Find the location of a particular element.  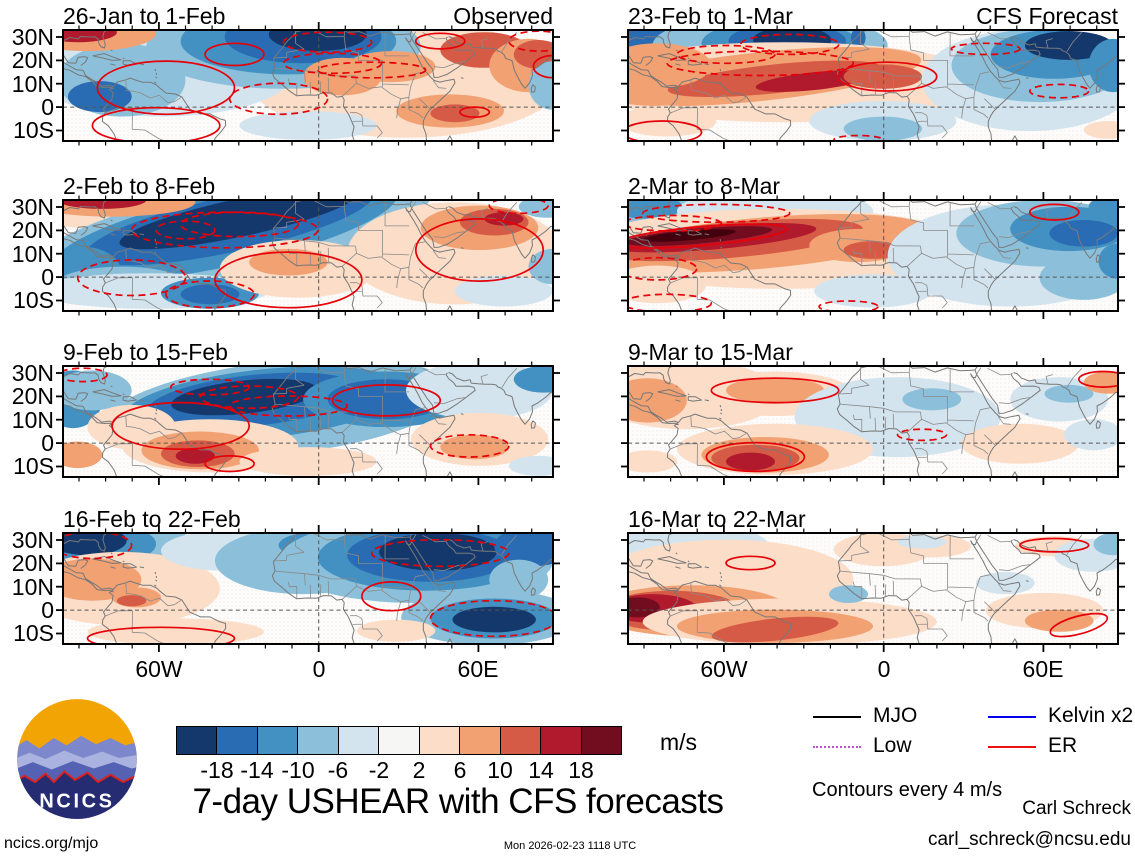

panel-title: 16-Mar to 22-Mar is located at coordinates (873, 519).